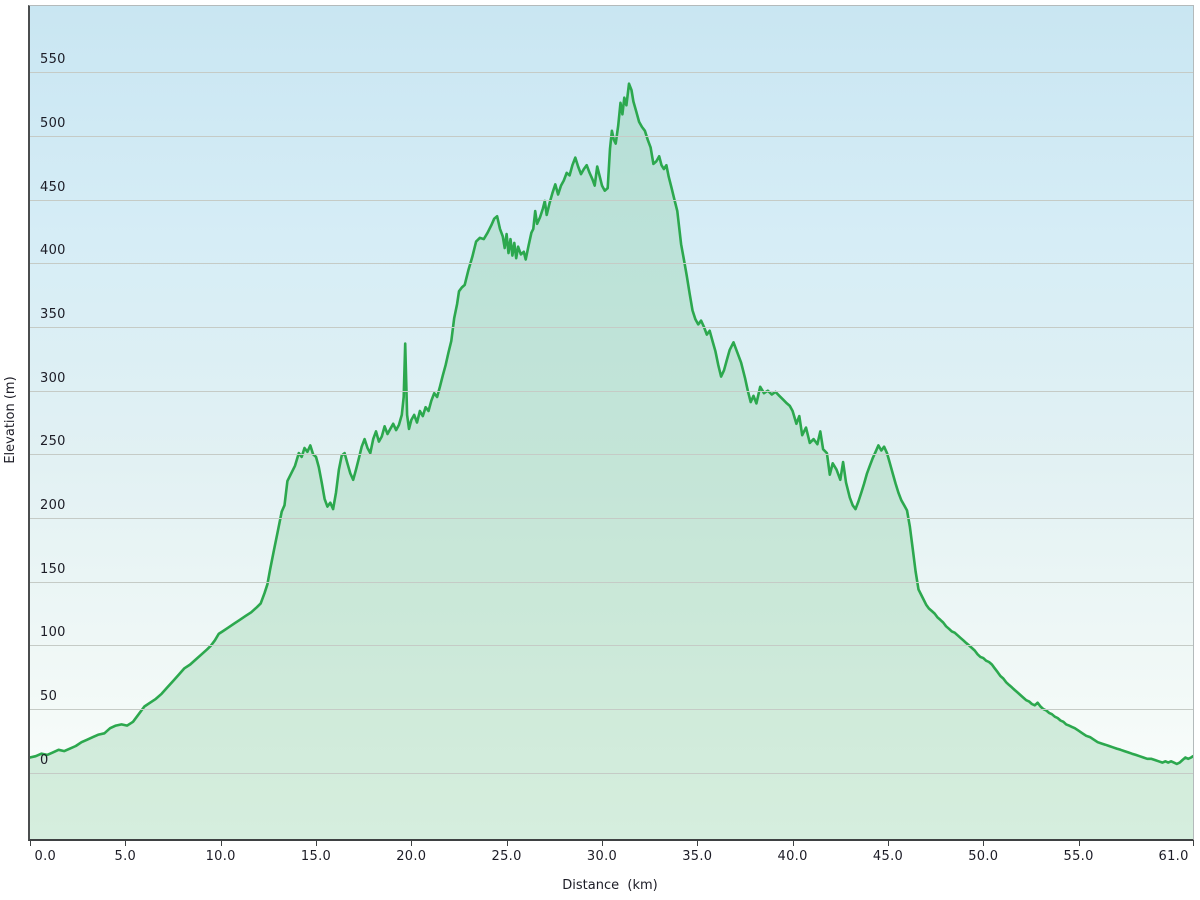 The image size is (1200, 900). Describe the element at coordinates (983, 856) in the screenshot. I see `x-tick-label: 50.0` at that location.